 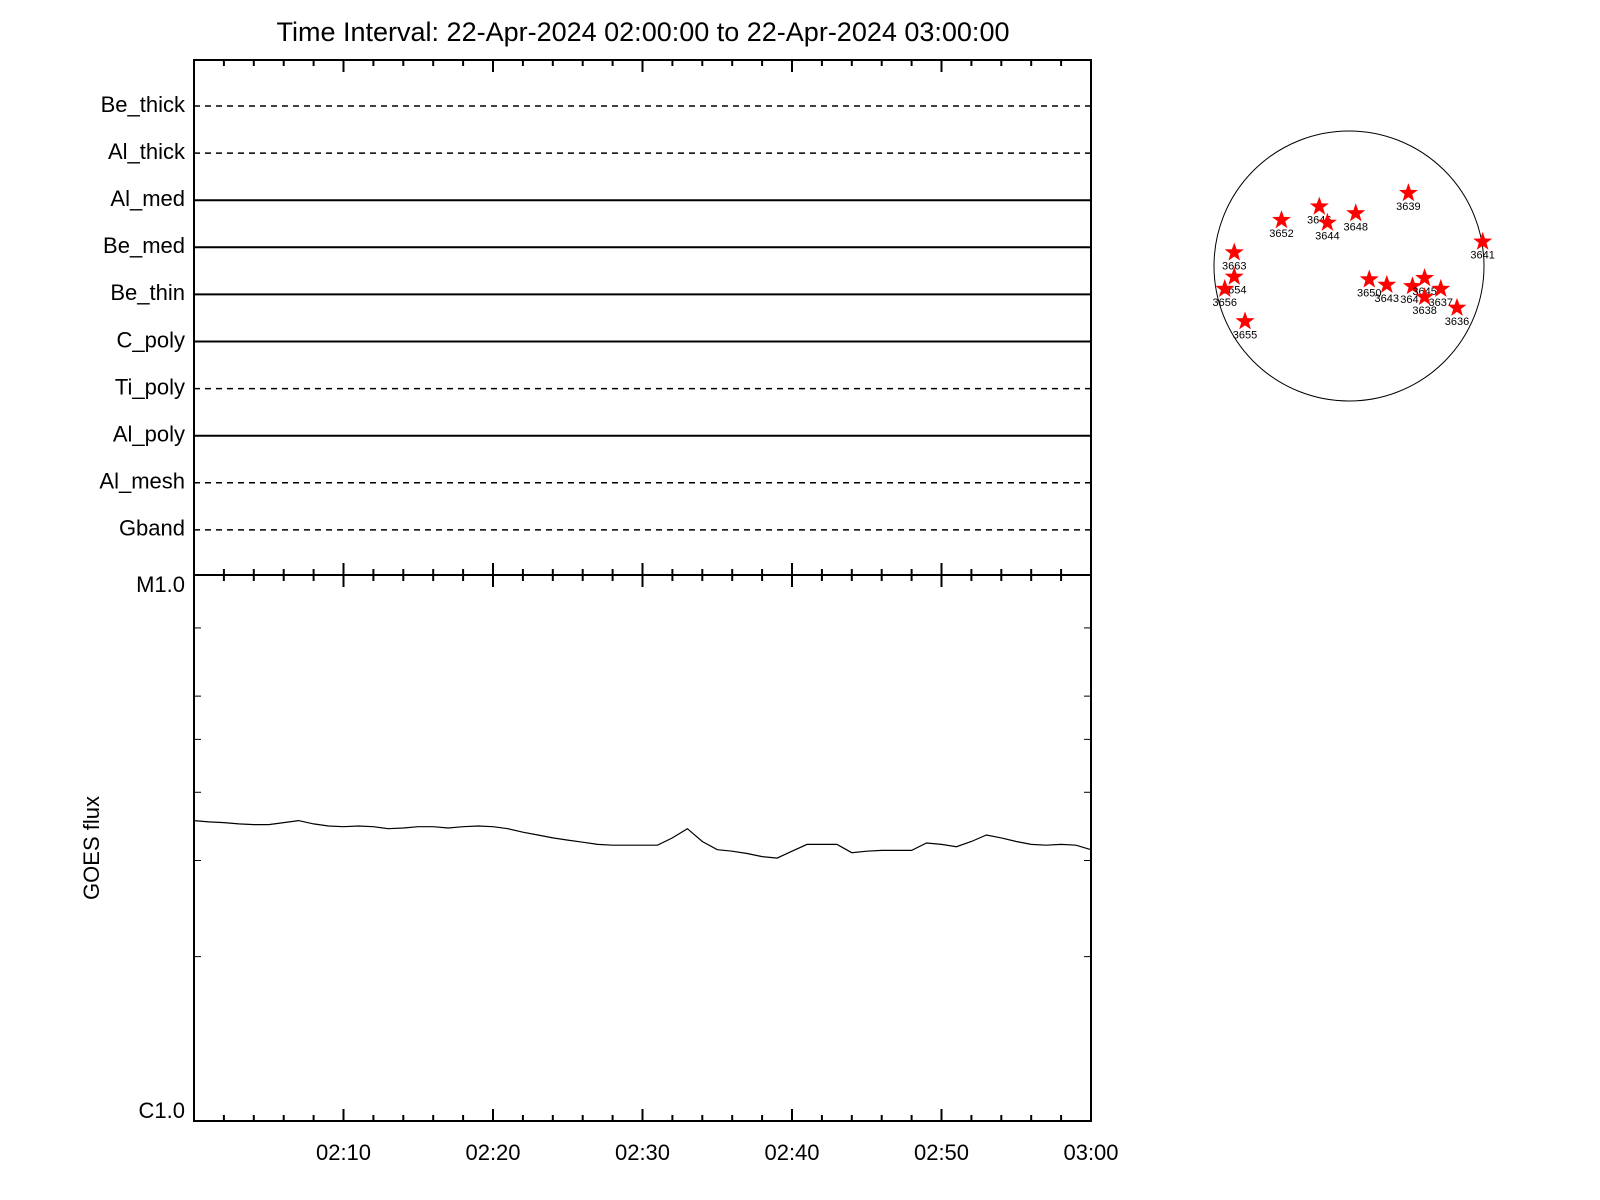 What do you see at coordinates (1387, 299) in the screenshot?
I see `region-label: 3643` at bounding box center [1387, 299].